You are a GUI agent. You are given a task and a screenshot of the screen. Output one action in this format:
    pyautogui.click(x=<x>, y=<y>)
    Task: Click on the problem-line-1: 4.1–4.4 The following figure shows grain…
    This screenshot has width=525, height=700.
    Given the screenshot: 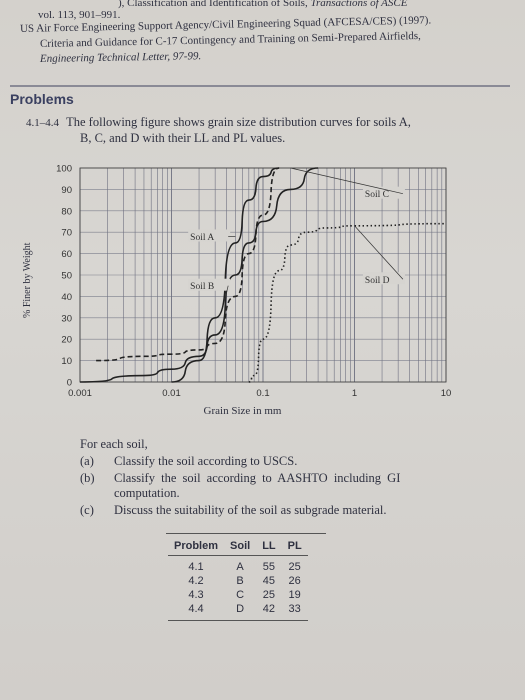 What is the action you would take?
    pyautogui.click(x=218, y=122)
    